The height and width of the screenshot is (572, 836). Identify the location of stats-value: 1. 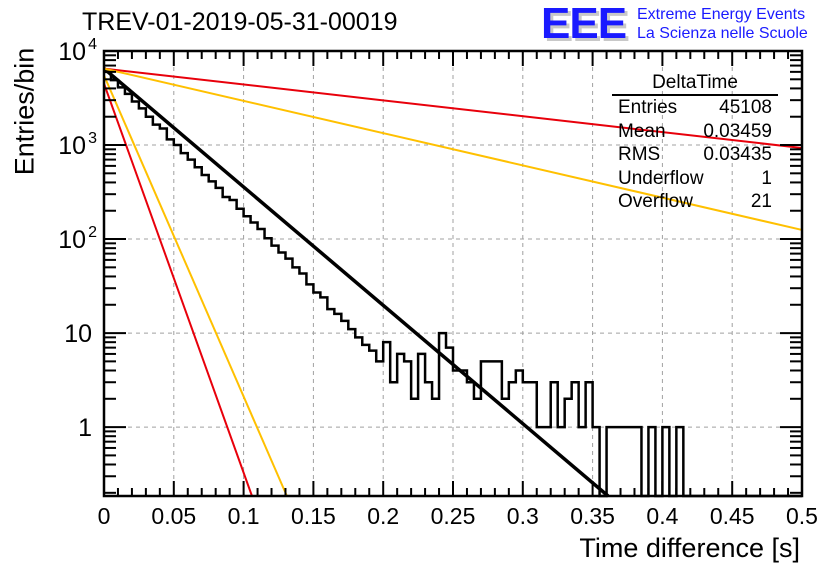
(766, 178).